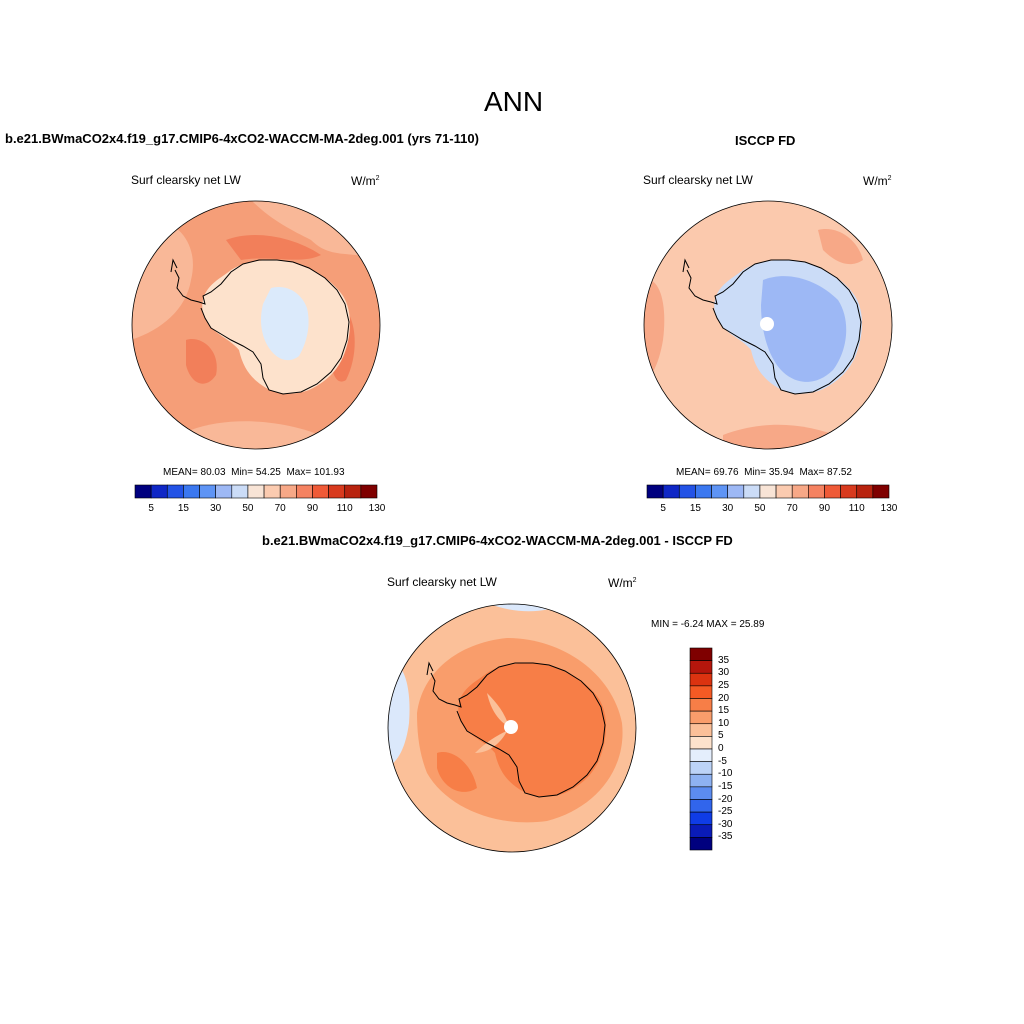  I want to click on model-stats: MEAN= 80.03 Min= 54.25 Max= 101.93, so click(254, 472).